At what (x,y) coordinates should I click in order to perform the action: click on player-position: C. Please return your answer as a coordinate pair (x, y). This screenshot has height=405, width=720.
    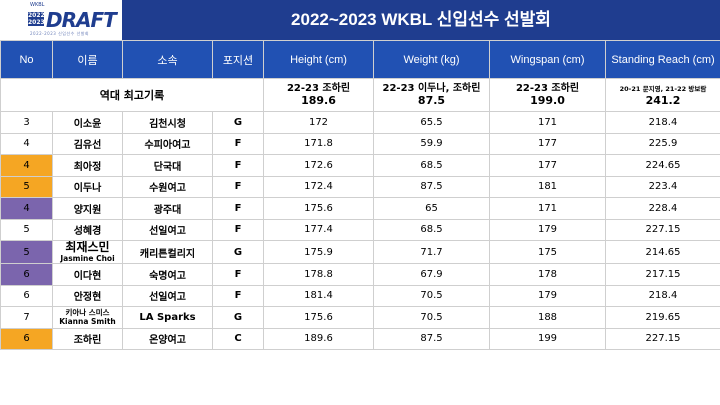
    Looking at the image, I should click on (238, 338).